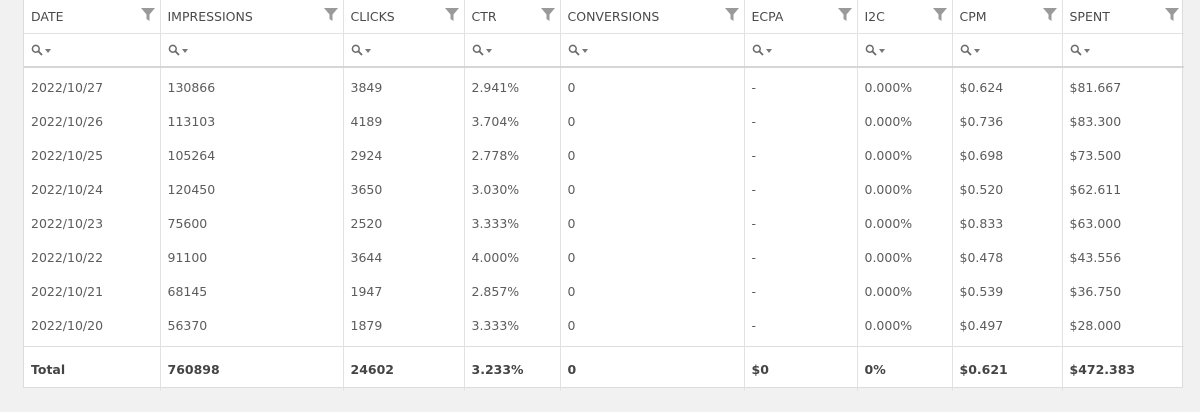  I want to click on column-header-label: DATE, so click(47, 16).